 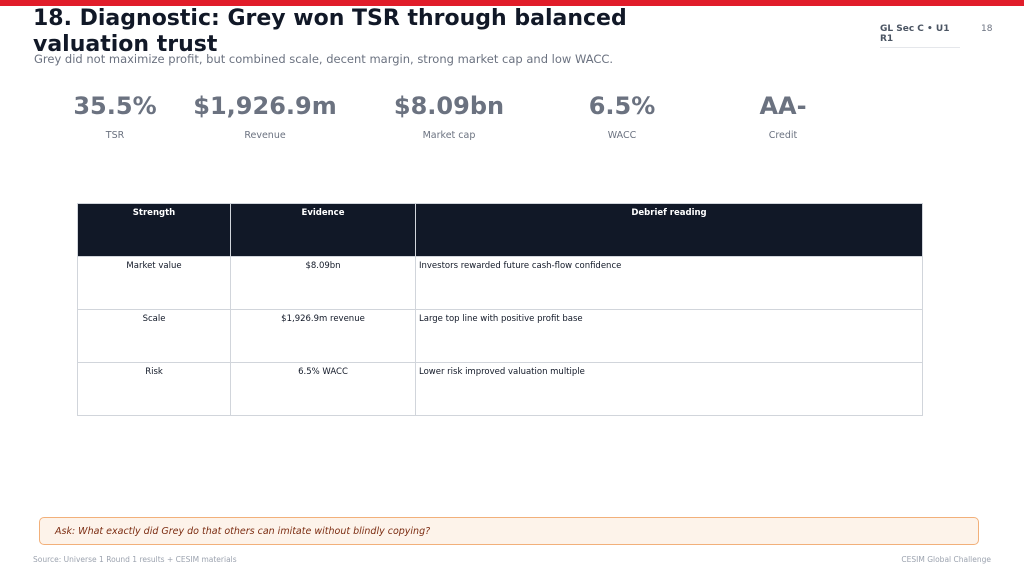 What do you see at coordinates (154, 336) in the screenshot?
I see `table-cell-strength: Scale` at bounding box center [154, 336].